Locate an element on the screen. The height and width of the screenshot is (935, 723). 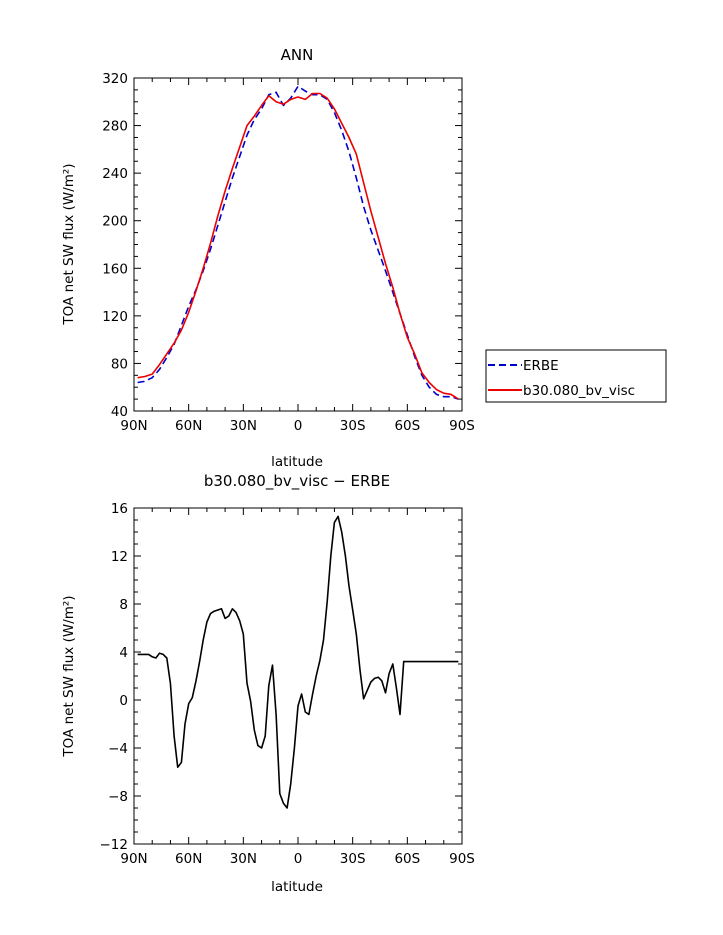
top-x-tick-label: 90N is located at coordinates (133, 426).